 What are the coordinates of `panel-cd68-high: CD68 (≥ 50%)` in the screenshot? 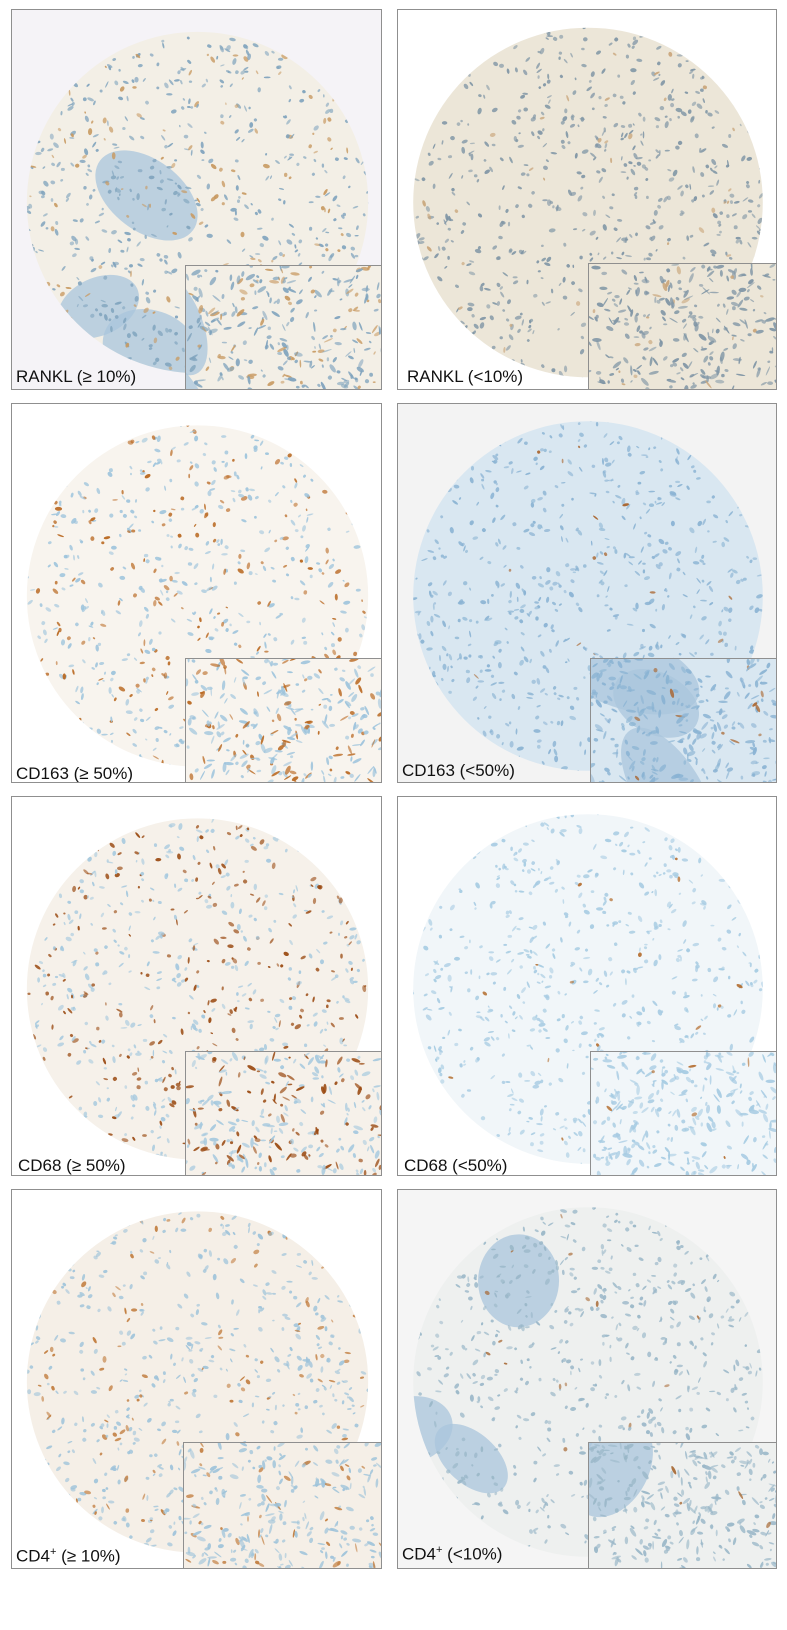 It's located at (196, 986).